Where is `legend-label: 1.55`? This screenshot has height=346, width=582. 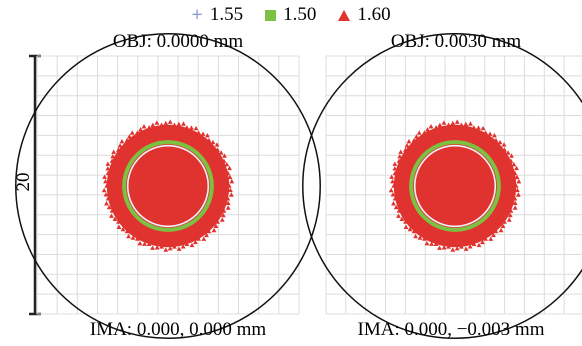 legend-label: 1.55 is located at coordinates (226, 14).